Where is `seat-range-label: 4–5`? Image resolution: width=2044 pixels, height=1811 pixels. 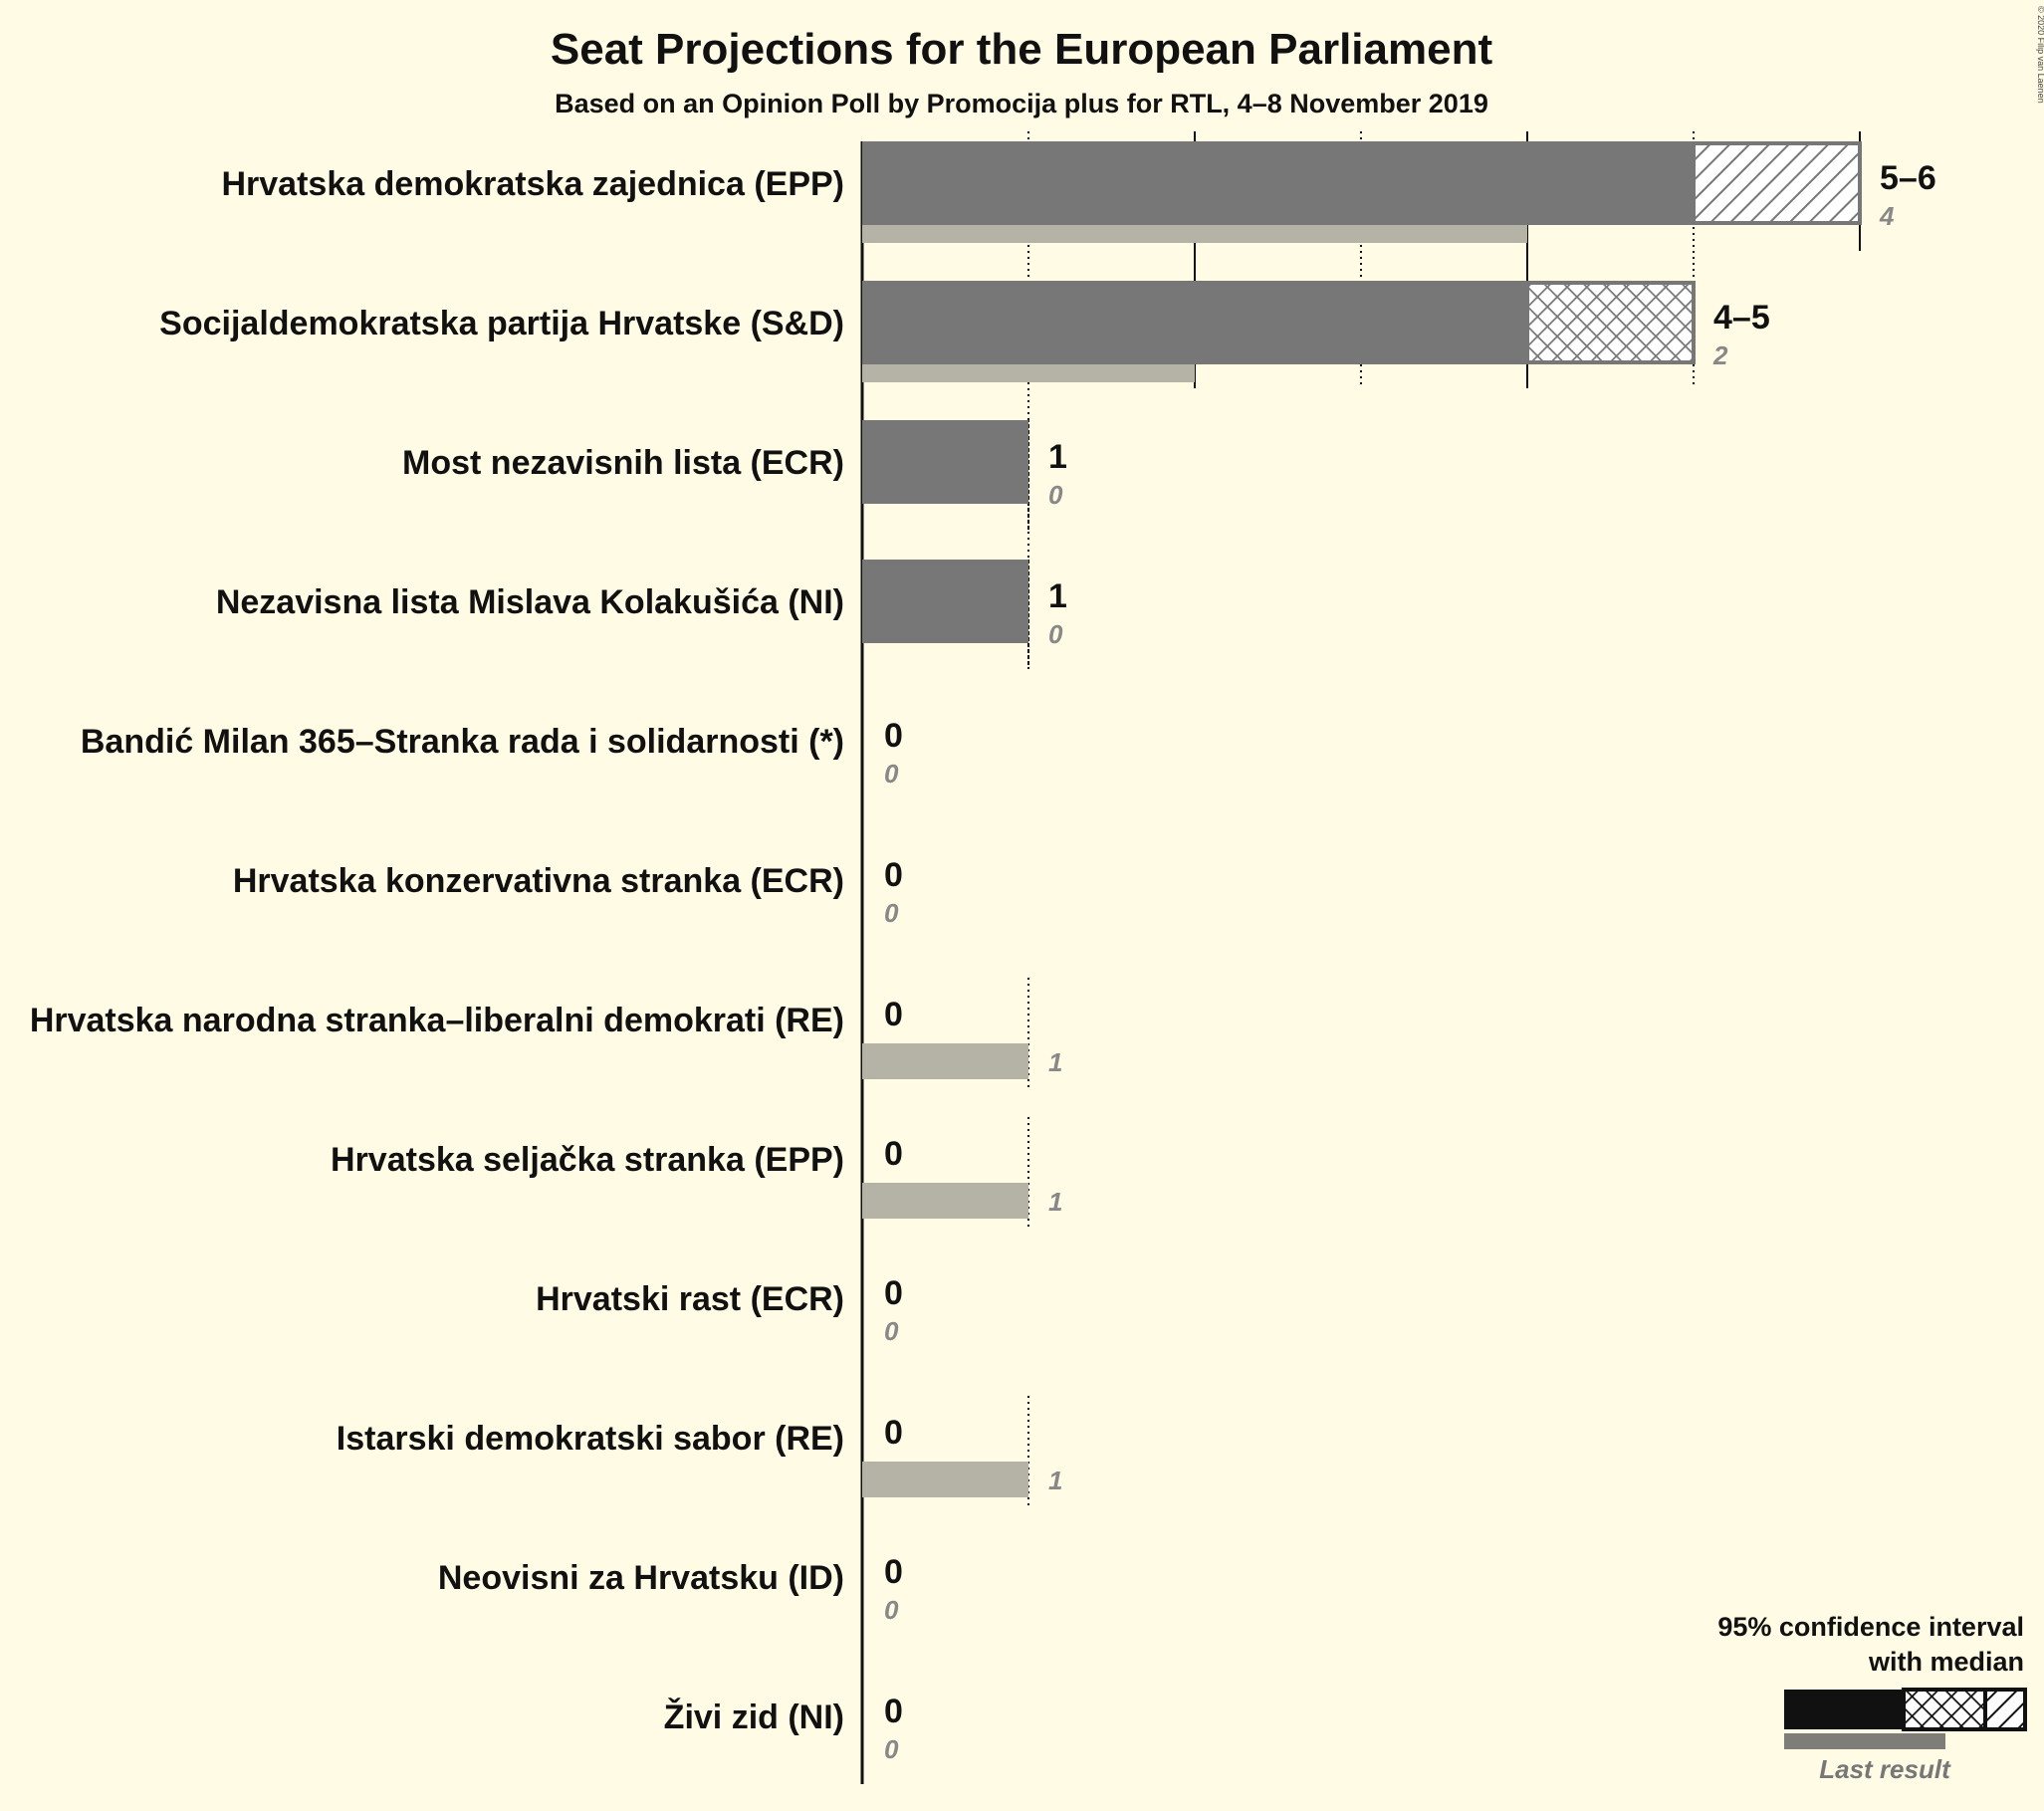 seat-range-label: 4–5 is located at coordinates (1741, 318).